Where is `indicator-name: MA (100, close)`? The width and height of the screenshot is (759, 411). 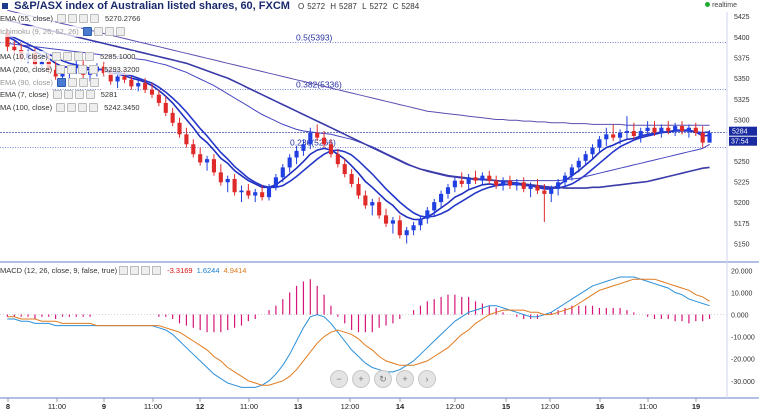 indicator-name: MA (100, close) is located at coordinates (27, 107).